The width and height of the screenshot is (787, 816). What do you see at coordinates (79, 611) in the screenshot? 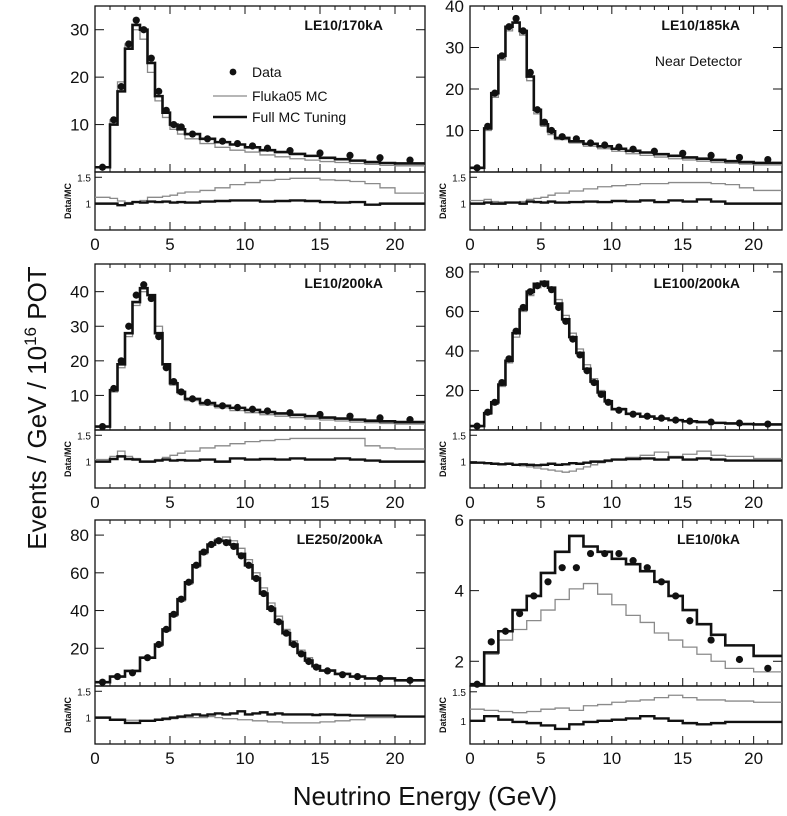
I see `y-tick-label: 40` at bounding box center [79, 611].